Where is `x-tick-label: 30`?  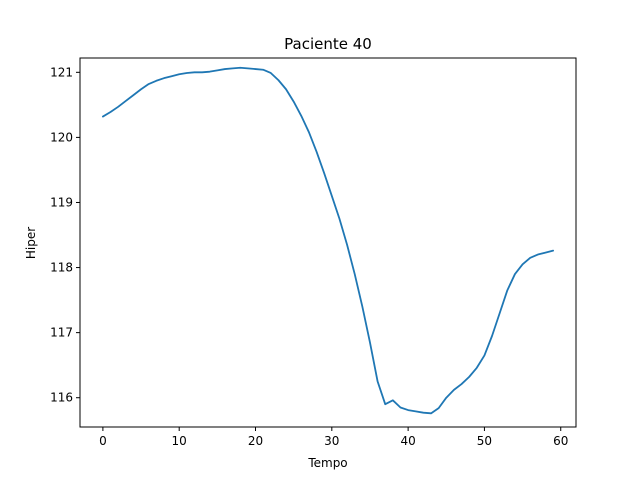
x-tick-label: 30 is located at coordinates (331, 441).